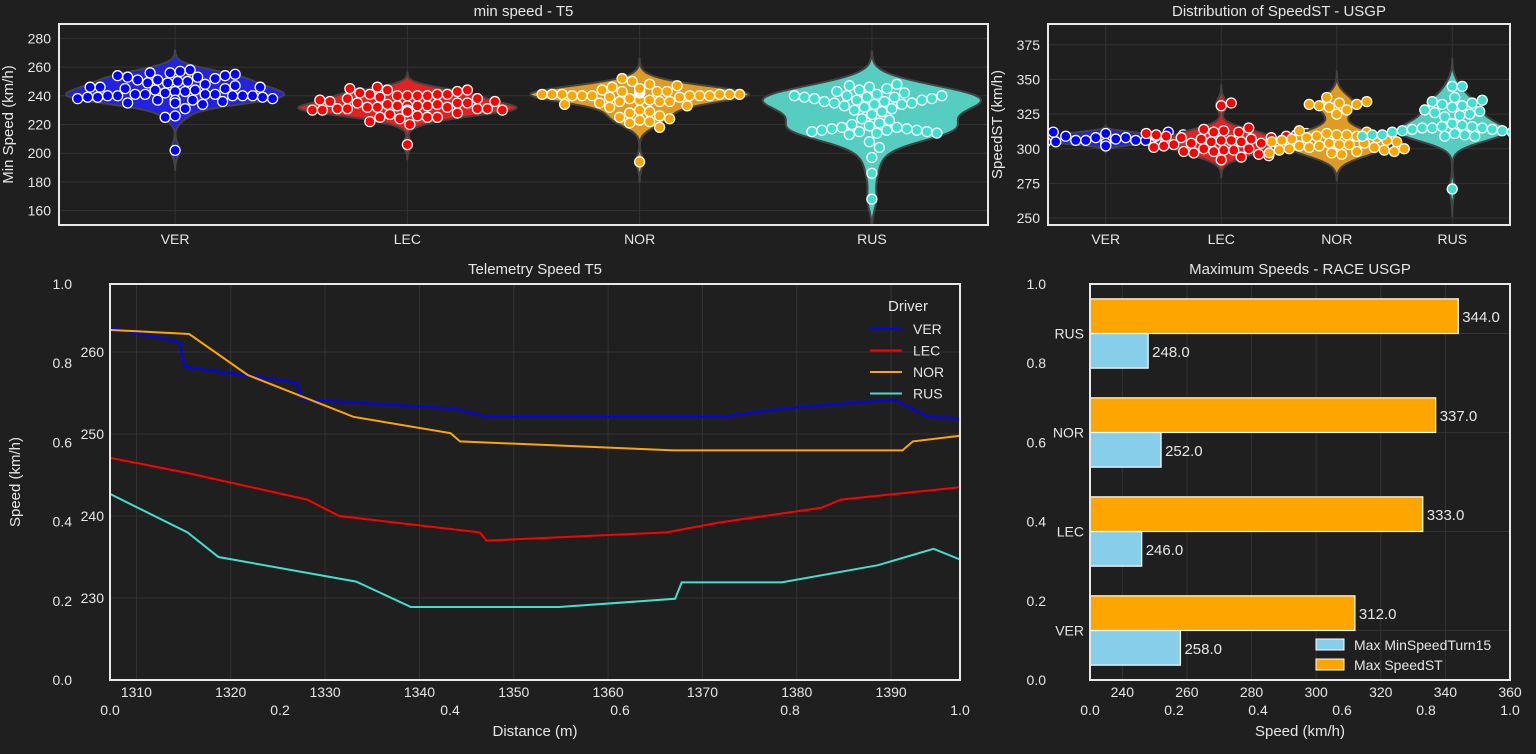  I want to click on twin-y-tick-label: 0.8, so click(63, 363).